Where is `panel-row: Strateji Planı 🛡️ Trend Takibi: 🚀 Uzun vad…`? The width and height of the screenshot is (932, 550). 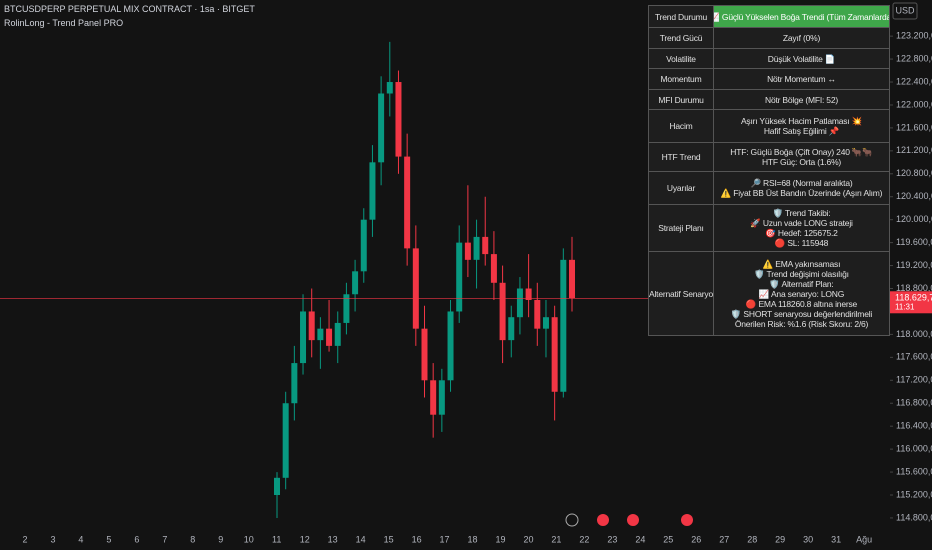
panel-row: Strateji Planı 🛡️ Trend Takibi: 🚀 Uzun vad… is located at coordinates (769, 227).